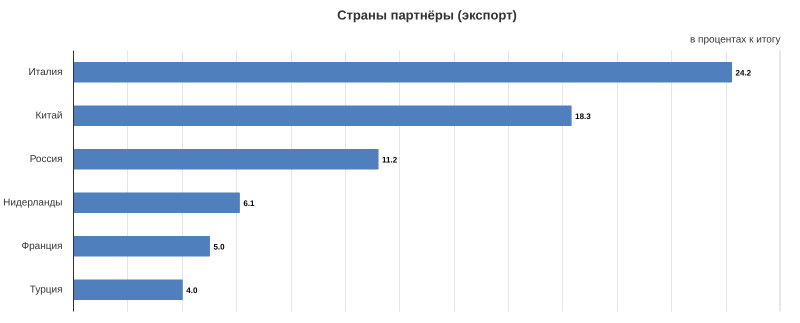 This screenshot has height=323, width=800. I want to click on chart-subtitle: в процентах к итогу, so click(735, 40).